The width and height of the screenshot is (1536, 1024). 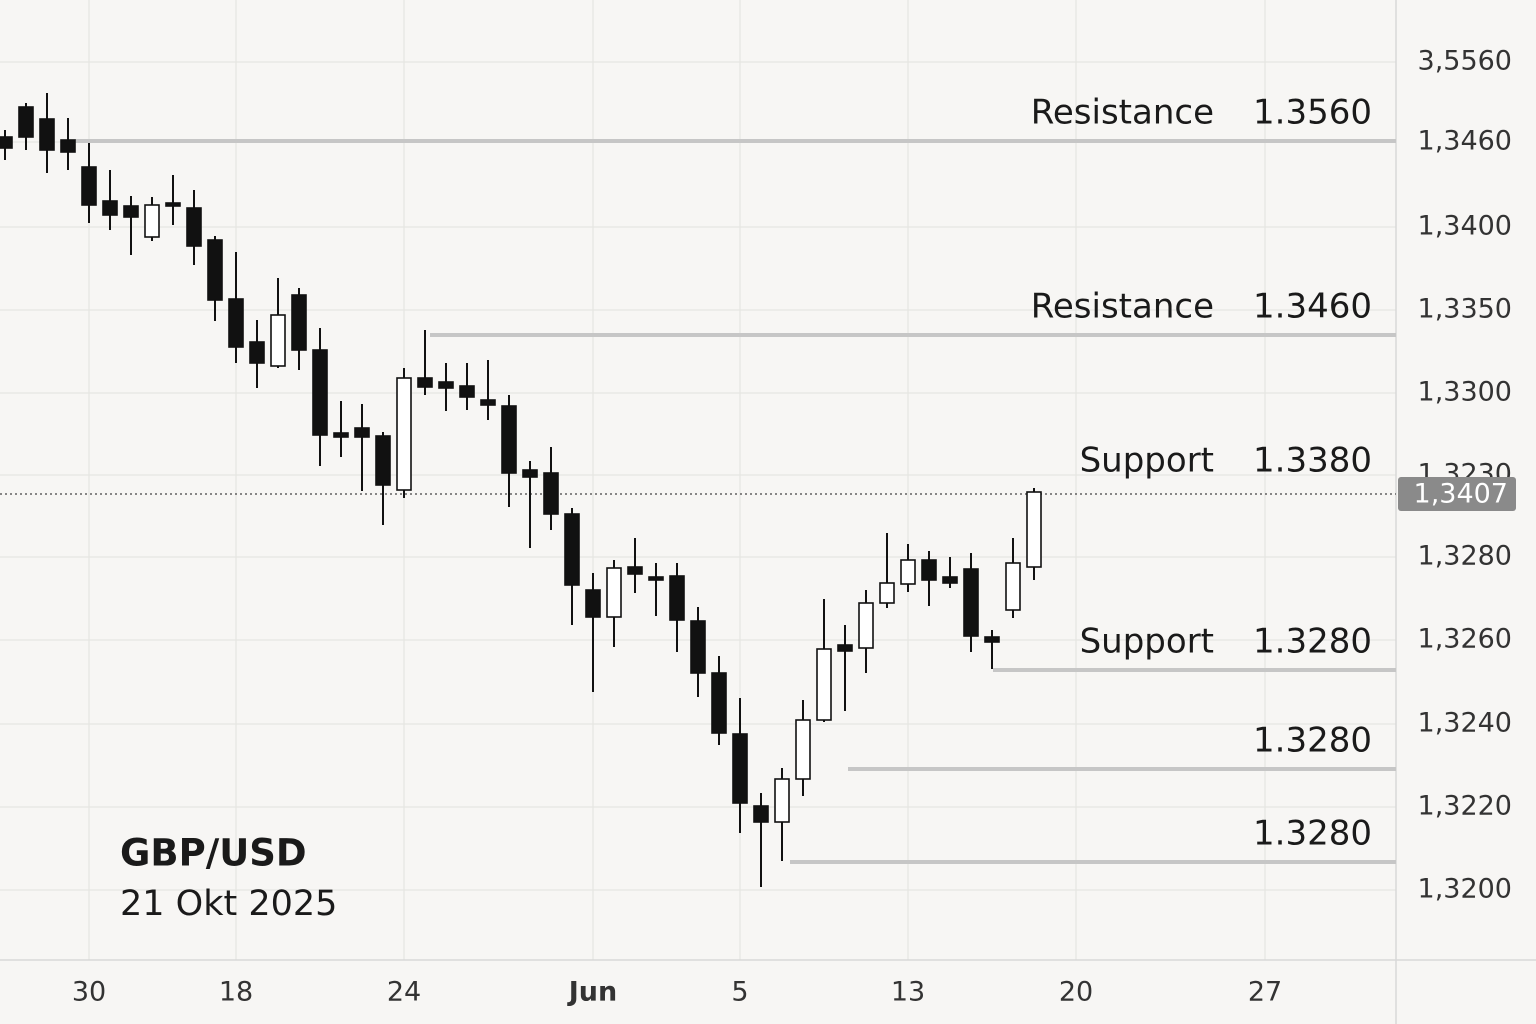 I want to click on x-tick-label: 27, so click(x=1265, y=992).